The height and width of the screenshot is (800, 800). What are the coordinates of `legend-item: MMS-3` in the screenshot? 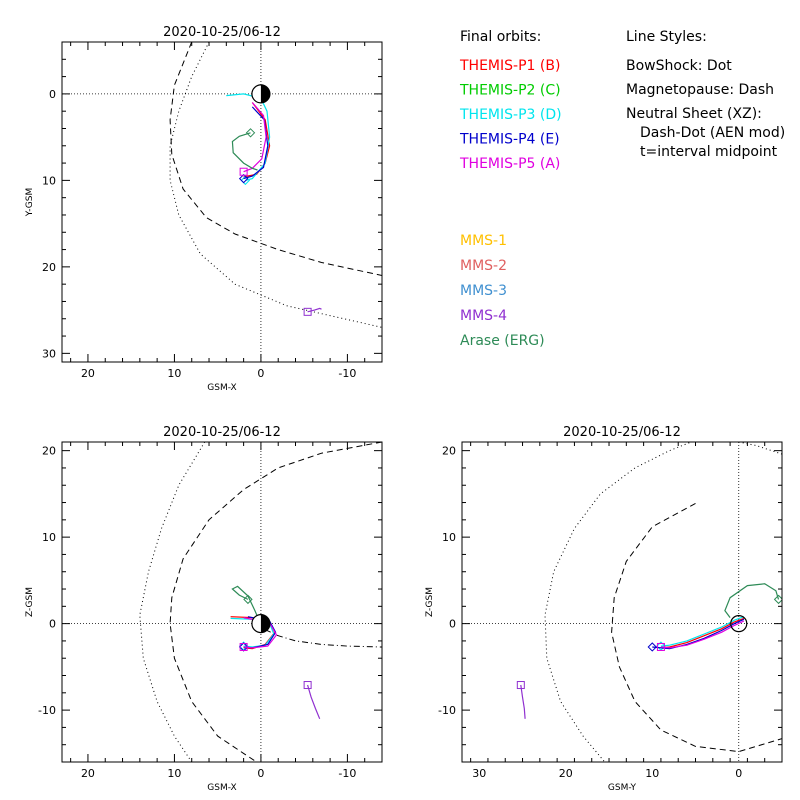 It's located at (483, 291).